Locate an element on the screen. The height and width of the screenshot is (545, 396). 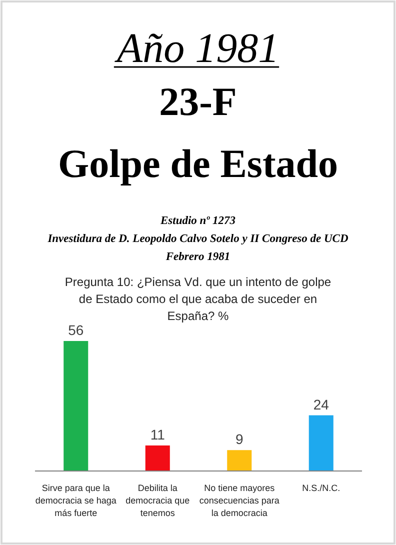
text: Investidura de D. Leopoldo Calvo Sotelo y II Congreso de UCD is located at coordinates (197, 239).